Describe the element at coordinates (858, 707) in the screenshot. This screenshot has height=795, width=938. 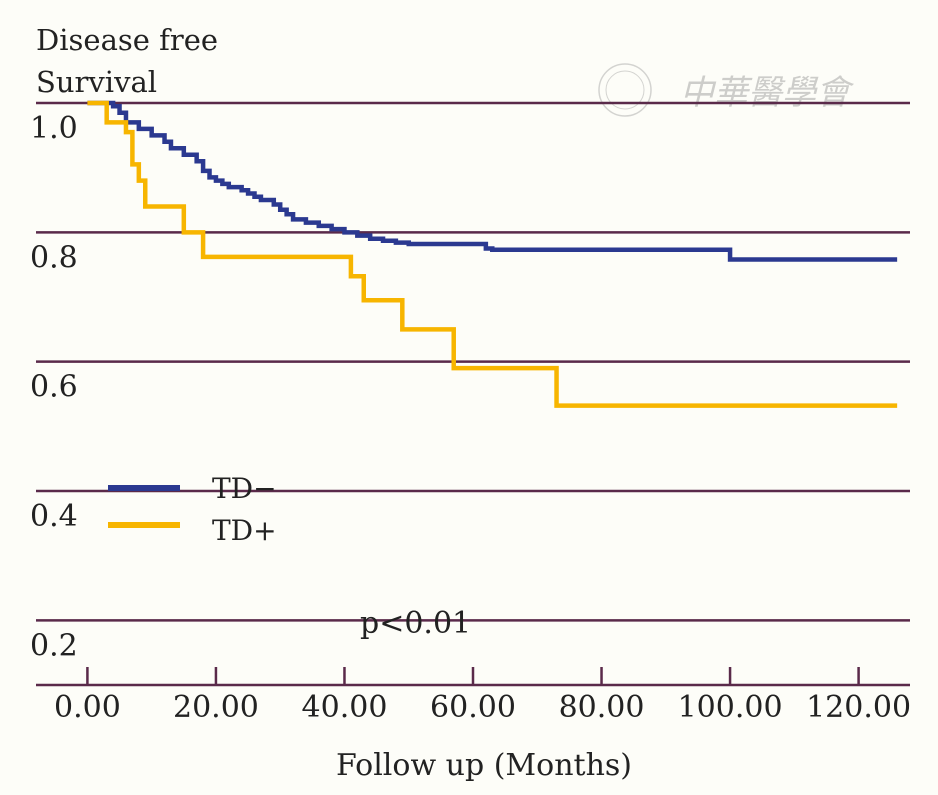
I see `x-tick-label: 120.00` at that location.